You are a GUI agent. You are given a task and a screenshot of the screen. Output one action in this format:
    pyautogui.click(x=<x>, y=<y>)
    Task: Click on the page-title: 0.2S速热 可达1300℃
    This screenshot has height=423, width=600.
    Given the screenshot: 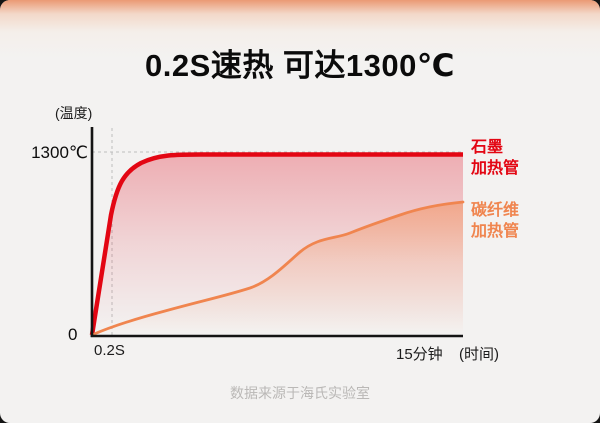 What is the action you would take?
    pyautogui.click(x=300, y=65)
    